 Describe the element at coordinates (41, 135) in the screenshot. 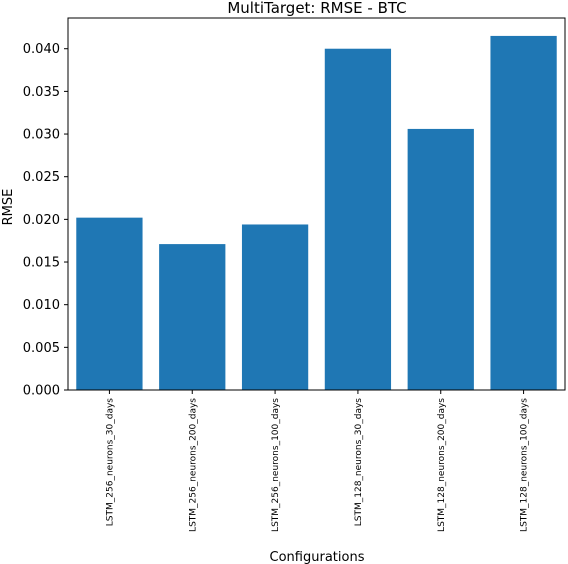

I see `y-tick-label: 0.030` at that location.